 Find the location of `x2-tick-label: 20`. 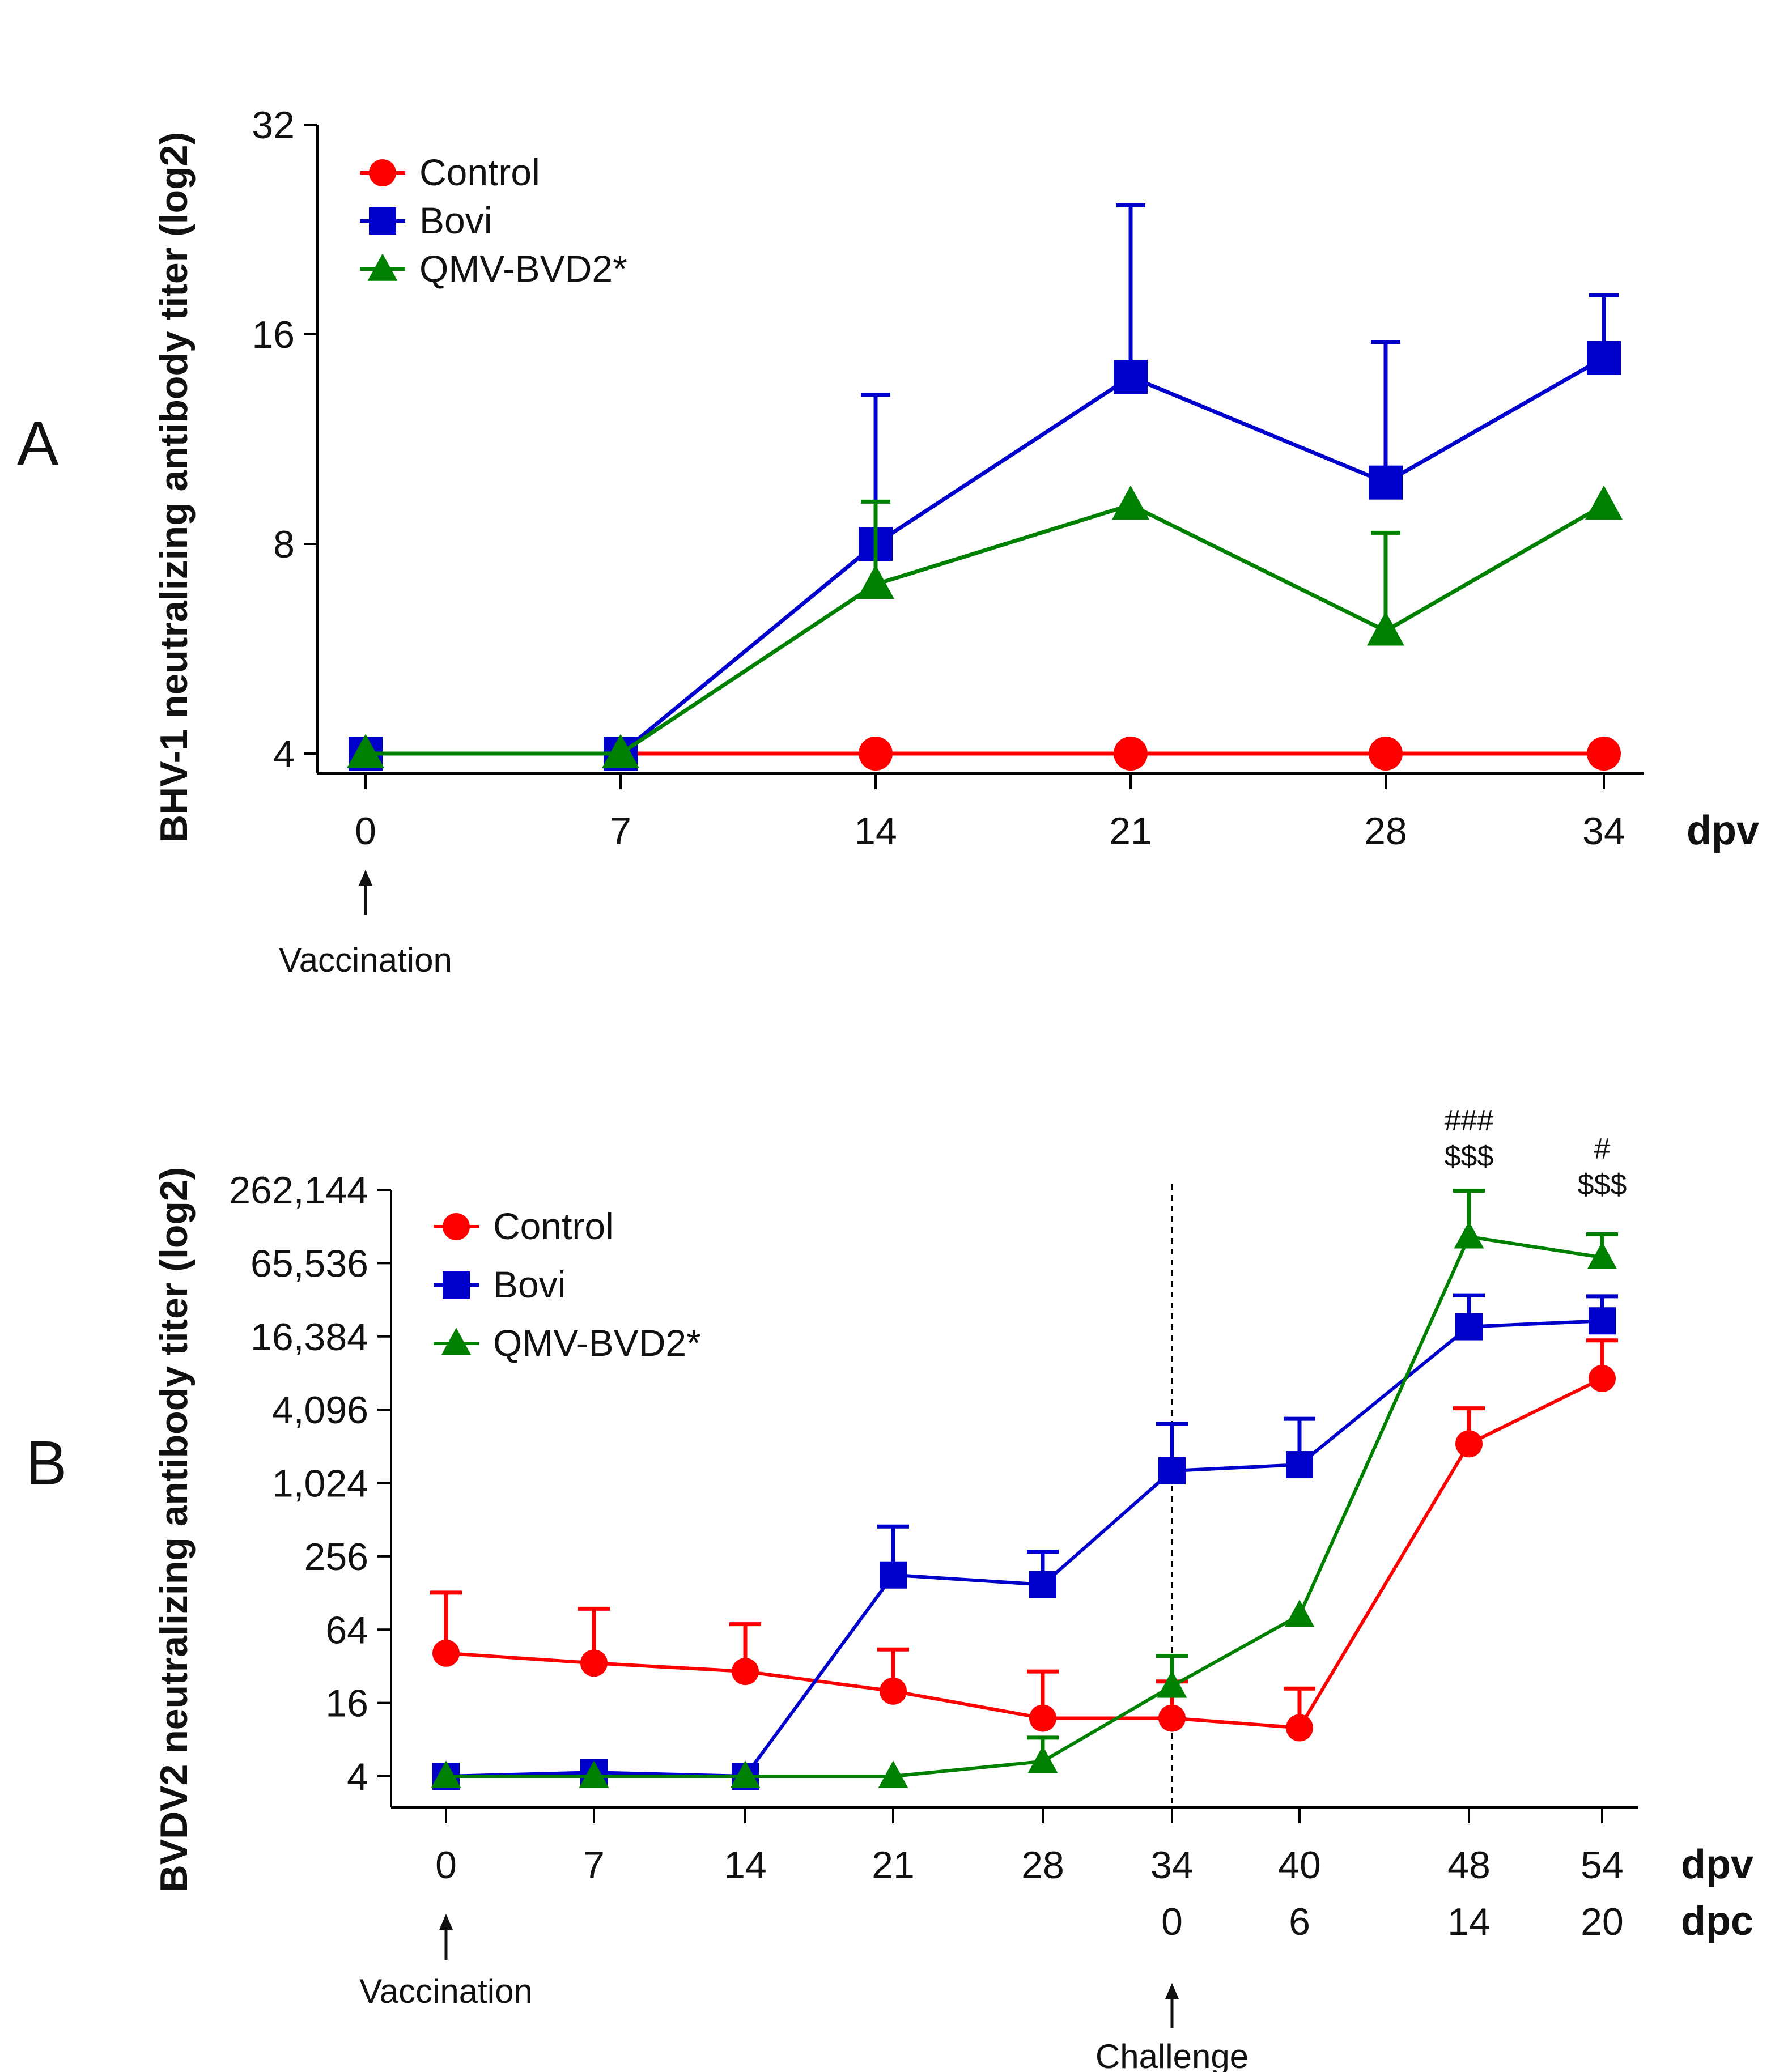

x2-tick-label: 20 is located at coordinates (1602, 1921).